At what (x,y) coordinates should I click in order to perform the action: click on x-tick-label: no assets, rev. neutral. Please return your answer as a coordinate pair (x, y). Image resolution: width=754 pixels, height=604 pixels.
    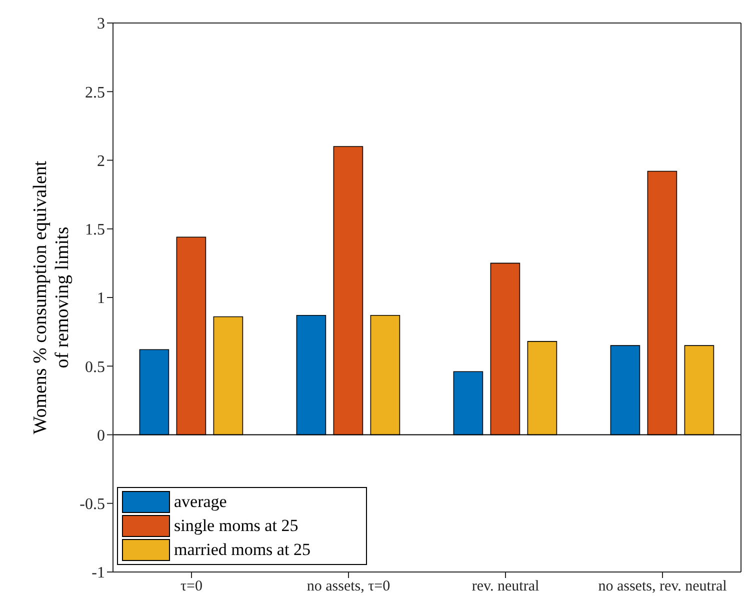
    Looking at the image, I should click on (662, 586).